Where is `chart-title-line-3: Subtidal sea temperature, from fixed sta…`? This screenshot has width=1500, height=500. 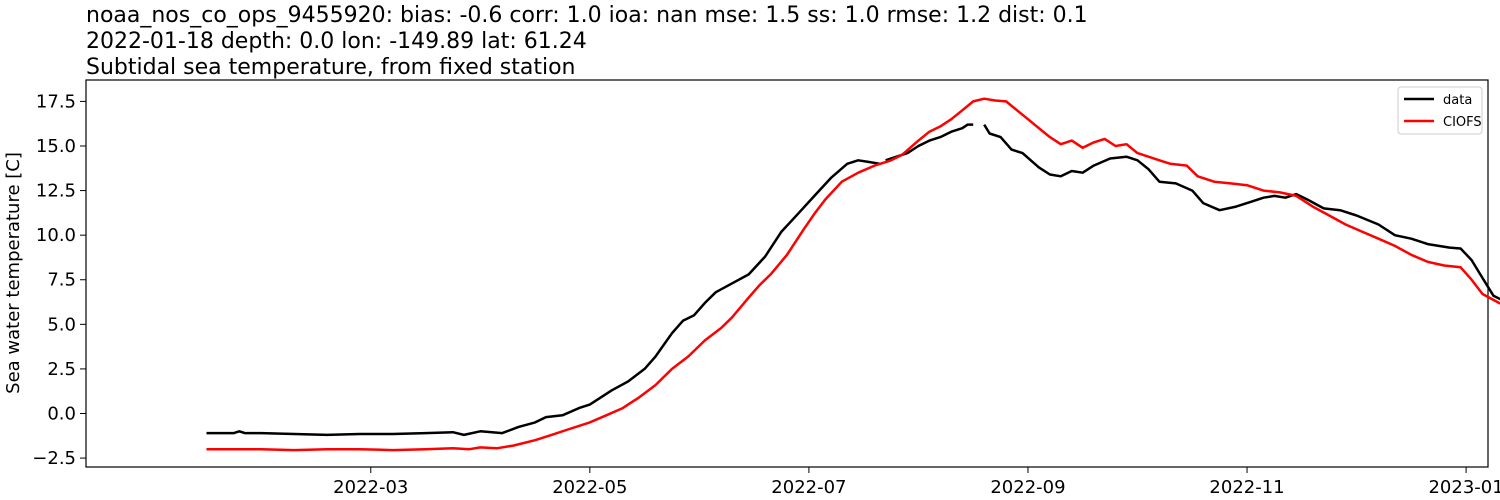
chart-title-line-3: Subtidal sea temperature, from fixed sta… is located at coordinates (331, 67).